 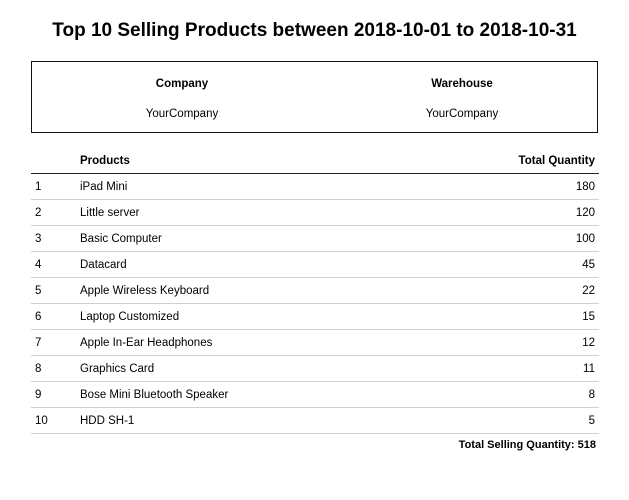 I want to click on row-index: 9, so click(x=38, y=395).